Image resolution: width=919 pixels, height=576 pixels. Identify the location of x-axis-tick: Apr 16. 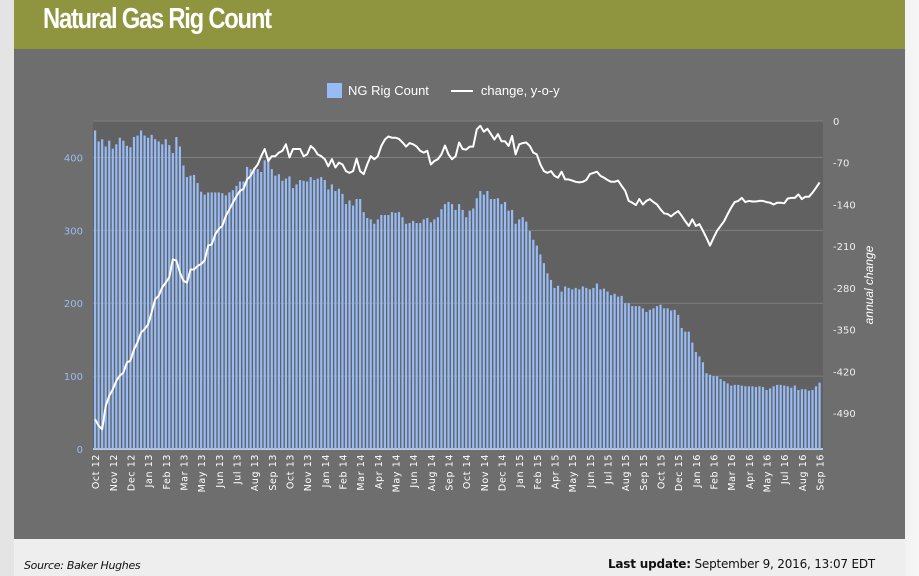
(750, 471).